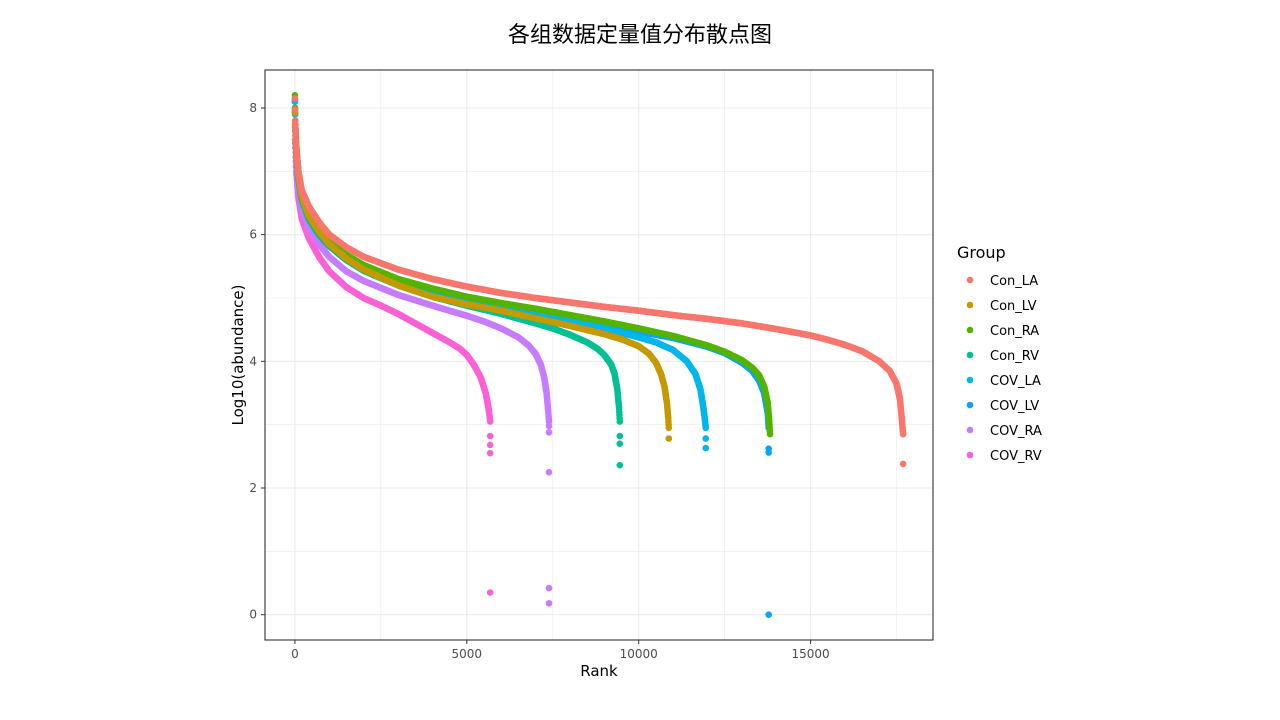 This screenshot has width=1280, height=720. What do you see at coordinates (1014, 406) in the screenshot?
I see `legend-label: COV_LV` at bounding box center [1014, 406].